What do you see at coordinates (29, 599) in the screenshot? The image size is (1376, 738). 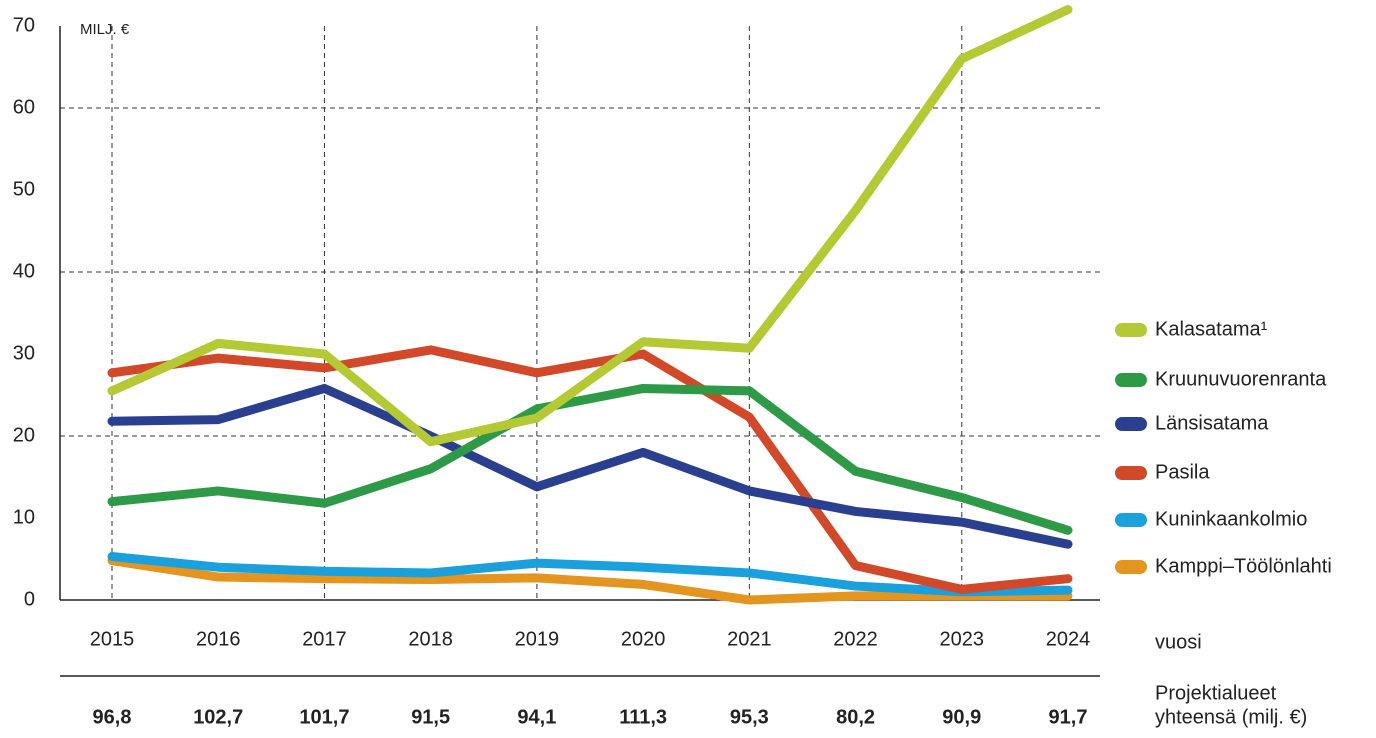 I see `y-tick-label: 0` at bounding box center [29, 599].